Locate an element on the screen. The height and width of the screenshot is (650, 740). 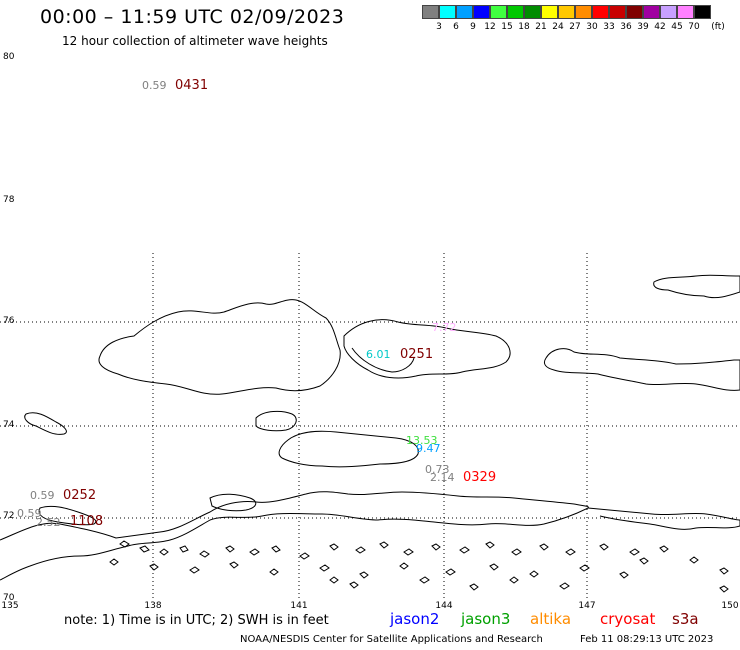
island-red-border is located at coordinates (67, 515).